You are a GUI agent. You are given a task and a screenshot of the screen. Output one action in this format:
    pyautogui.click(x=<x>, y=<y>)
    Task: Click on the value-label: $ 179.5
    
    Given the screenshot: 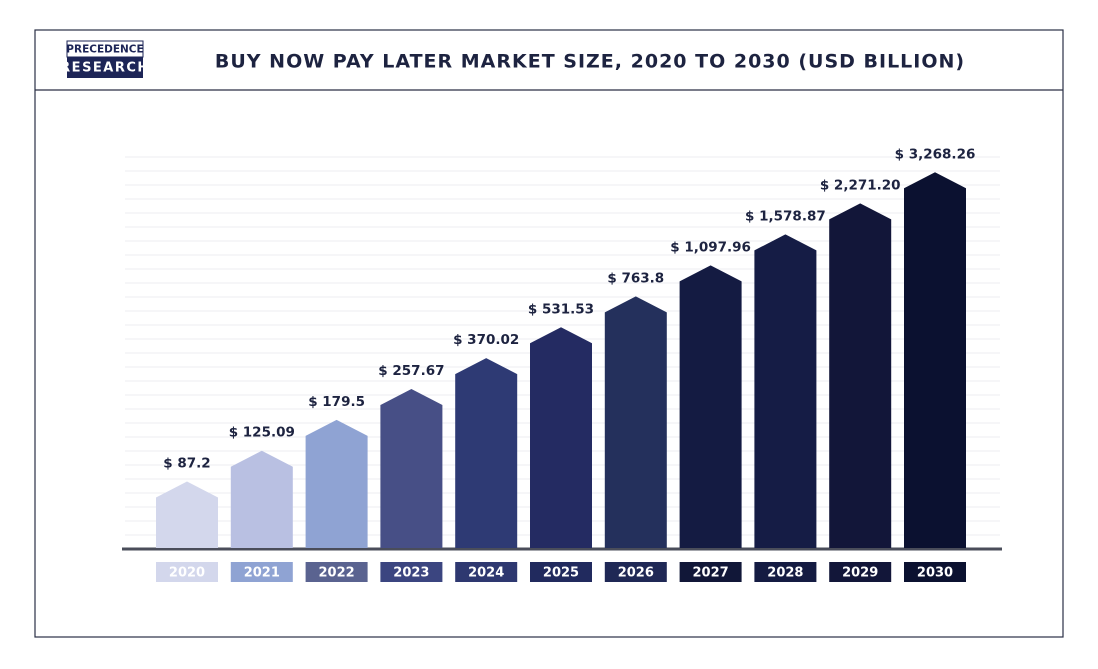 What is the action you would take?
    pyautogui.click(x=336, y=402)
    